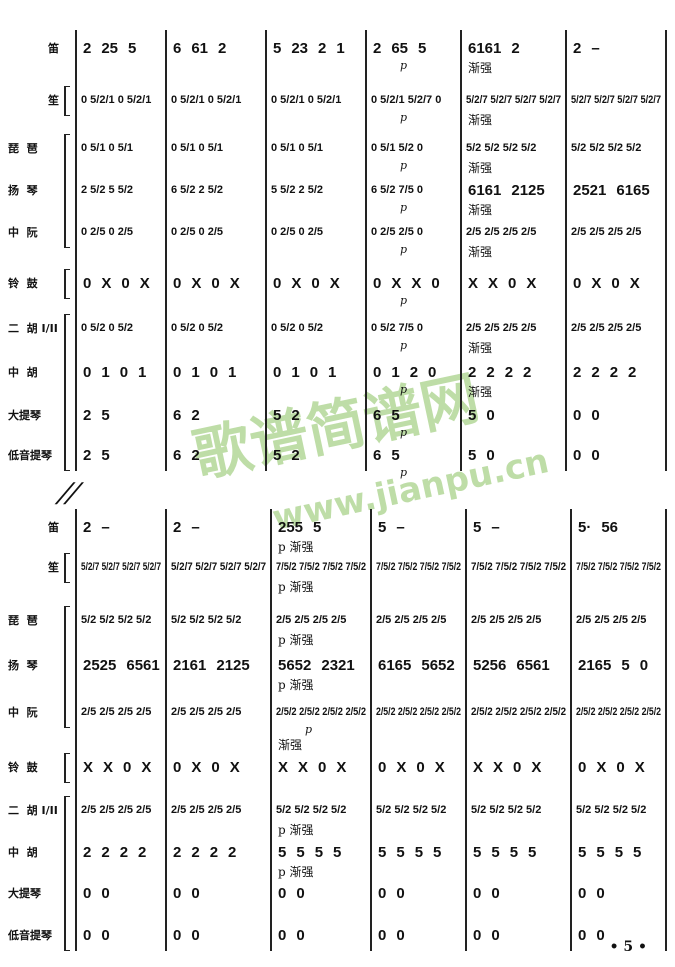 The width and height of the screenshot is (675, 967). What do you see at coordinates (300, 48) in the screenshot?
I see `note: 23` at bounding box center [300, 48].